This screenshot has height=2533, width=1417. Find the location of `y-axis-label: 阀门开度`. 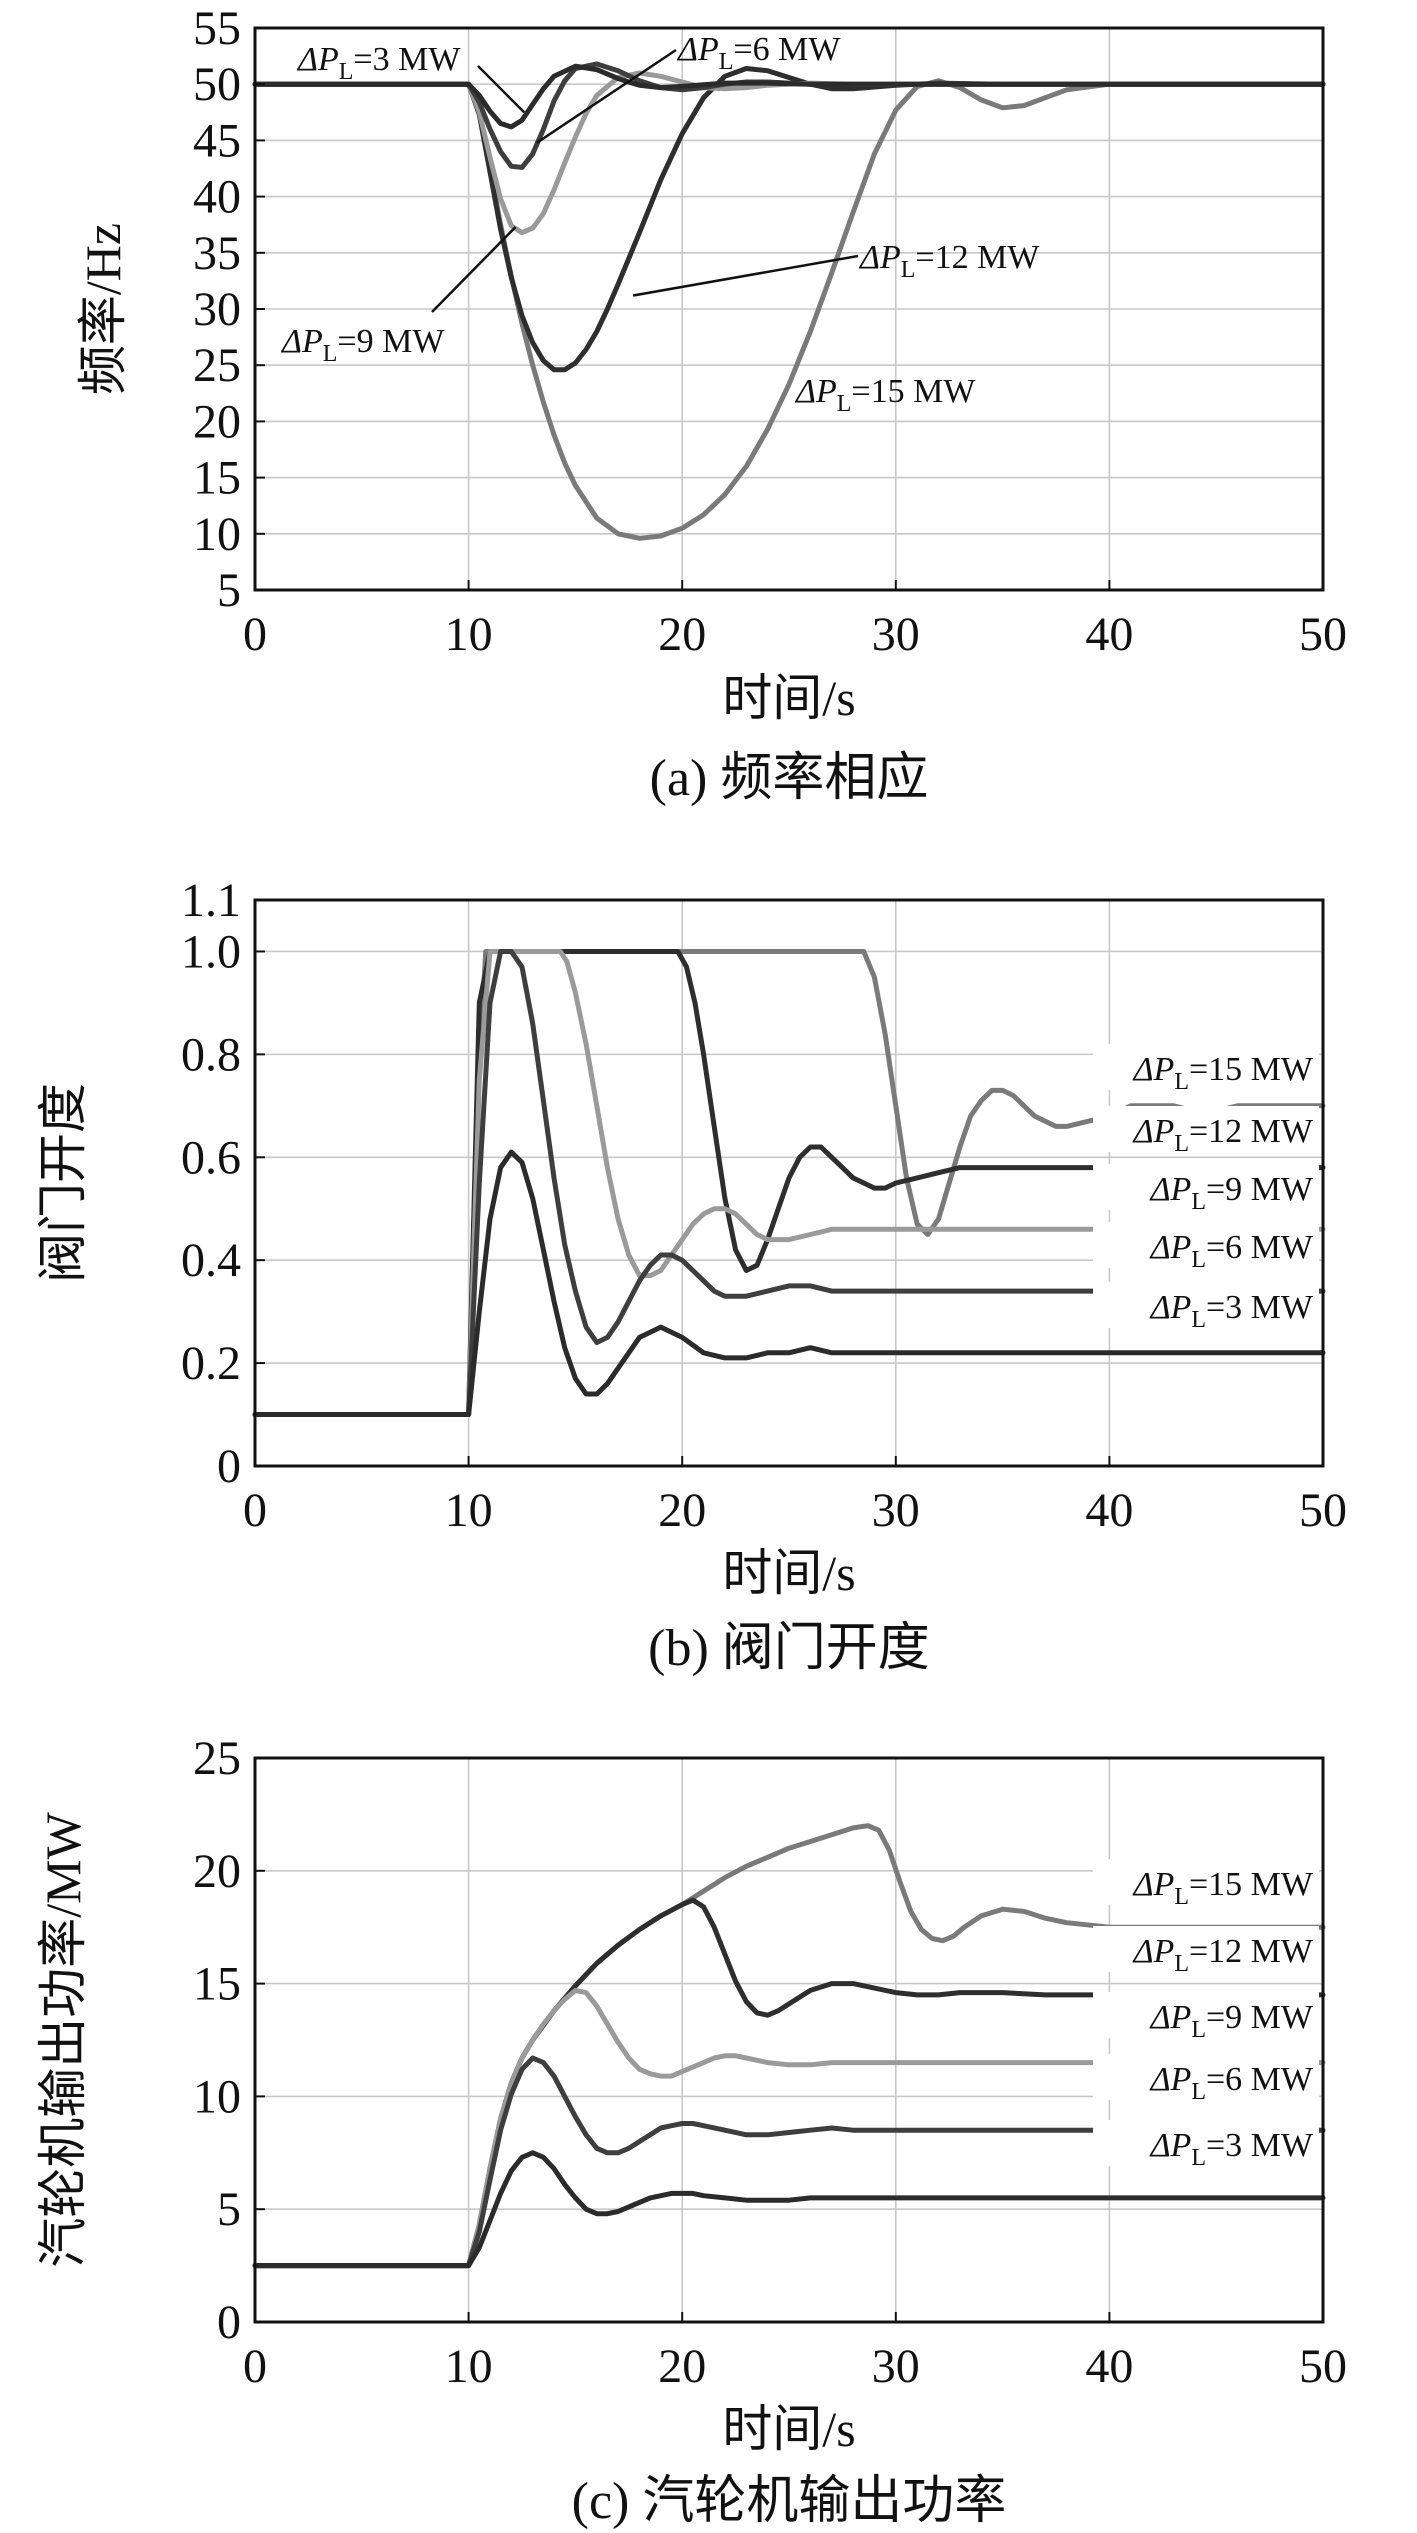

y-axis-label: 阀门开度 is located at coordinates (63, 1183).